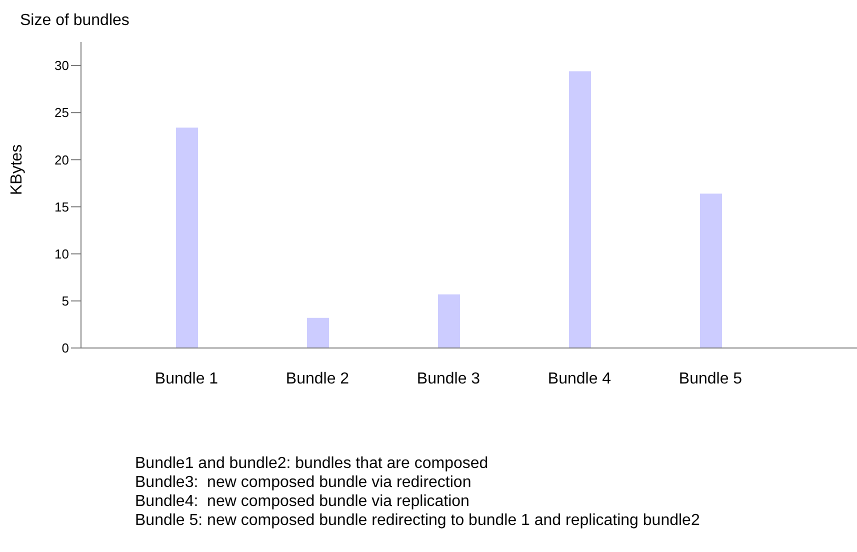  Describe the element at coordinates (65, 348) in the screenshot. I see `y-tick-label: 0` at that location.